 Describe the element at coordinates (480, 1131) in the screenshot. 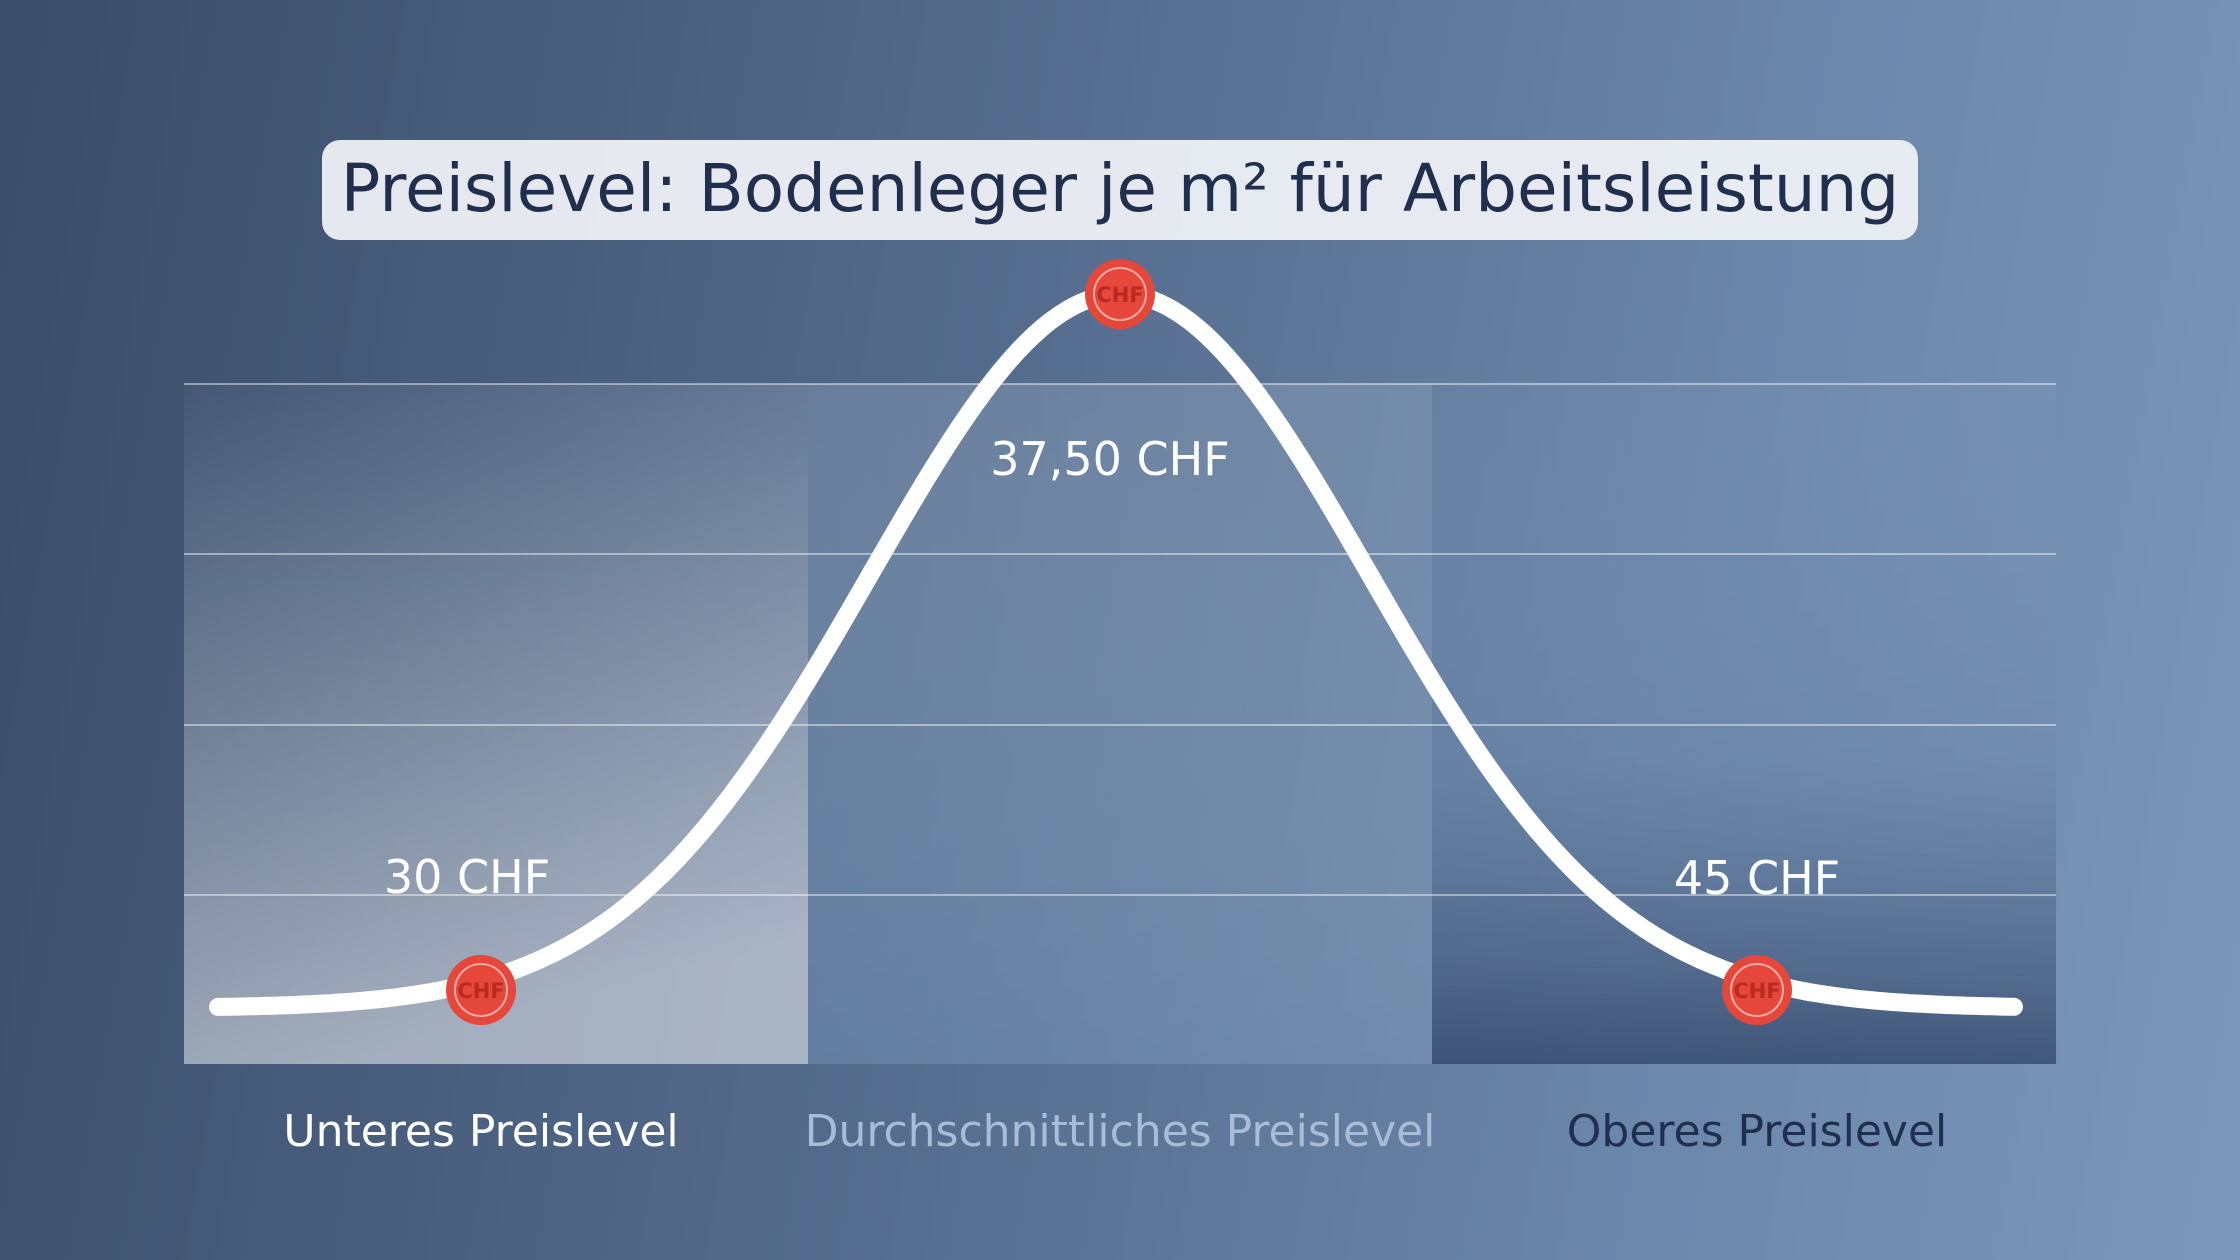

I see `category-label-lower: Unteres Preislevel` at that location.